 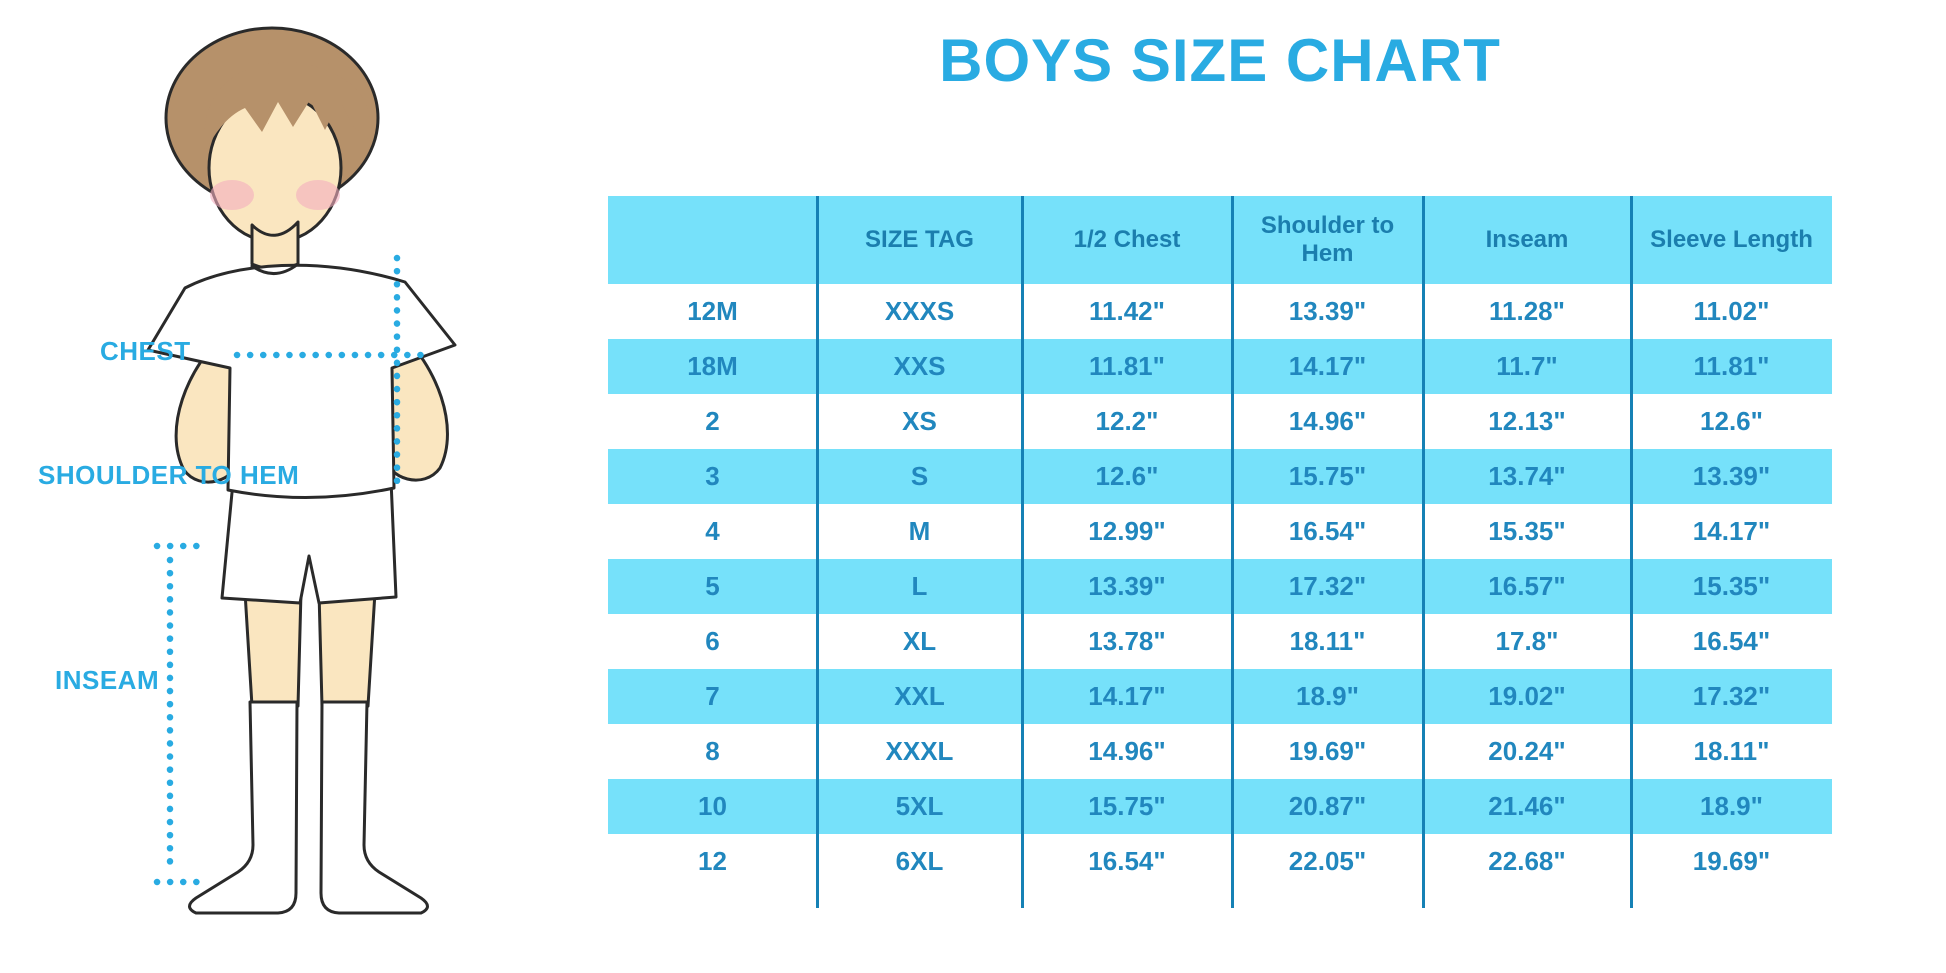 I want to click on size-cell: 6, so click(x=712, y=641).